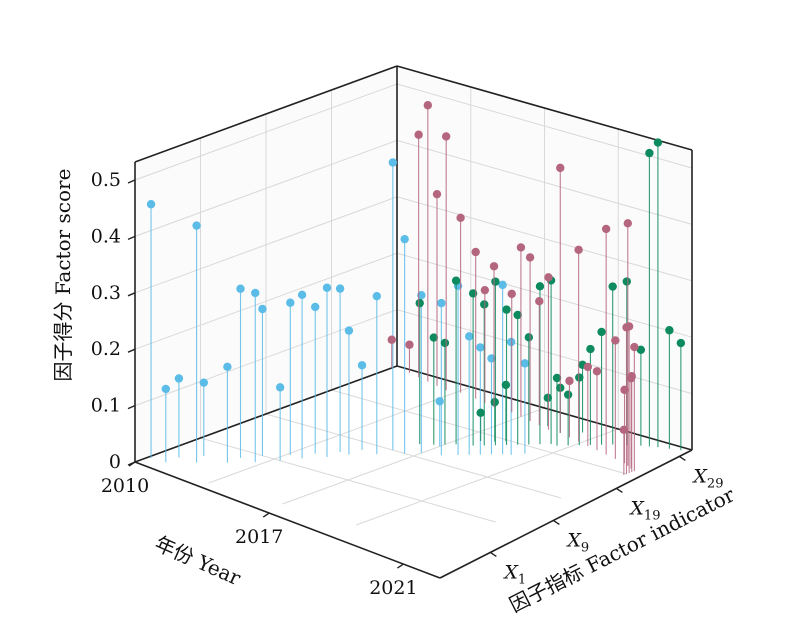 The image size is (800, 639). What do you see at coordinates (393, 588) in the screenshot?
I see `year-tick-label: 2021` at bounding box center [393, 588].